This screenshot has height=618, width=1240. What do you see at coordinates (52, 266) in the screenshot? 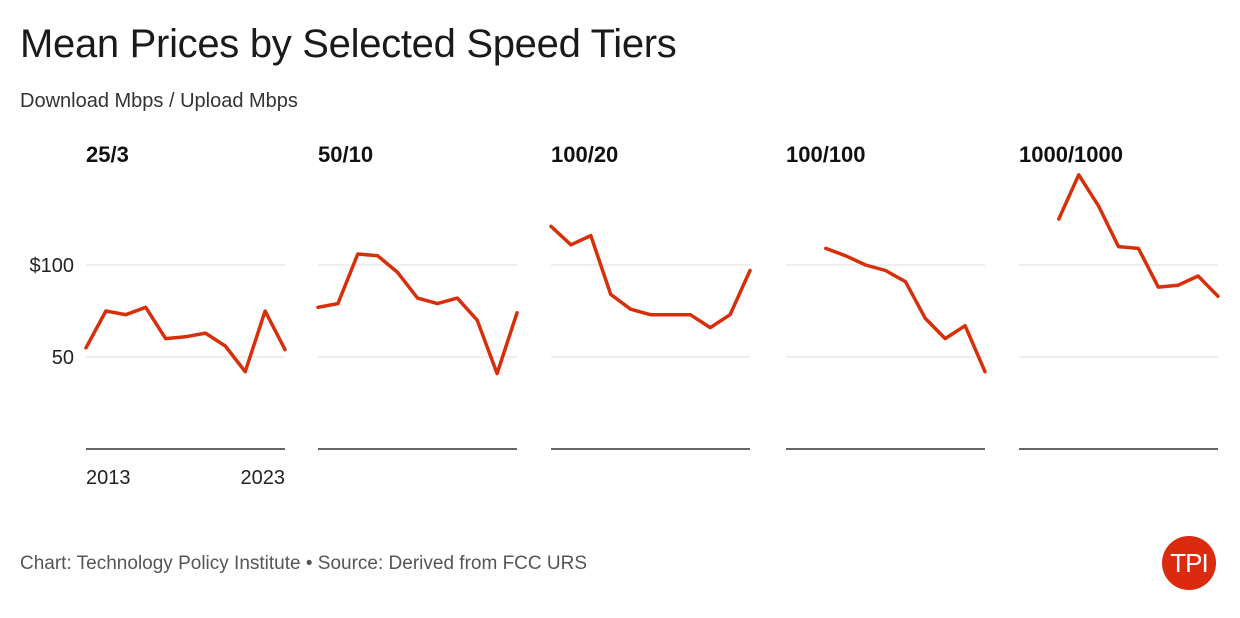
I see `y-tick-label: $100` at bounding box center [52, 266].